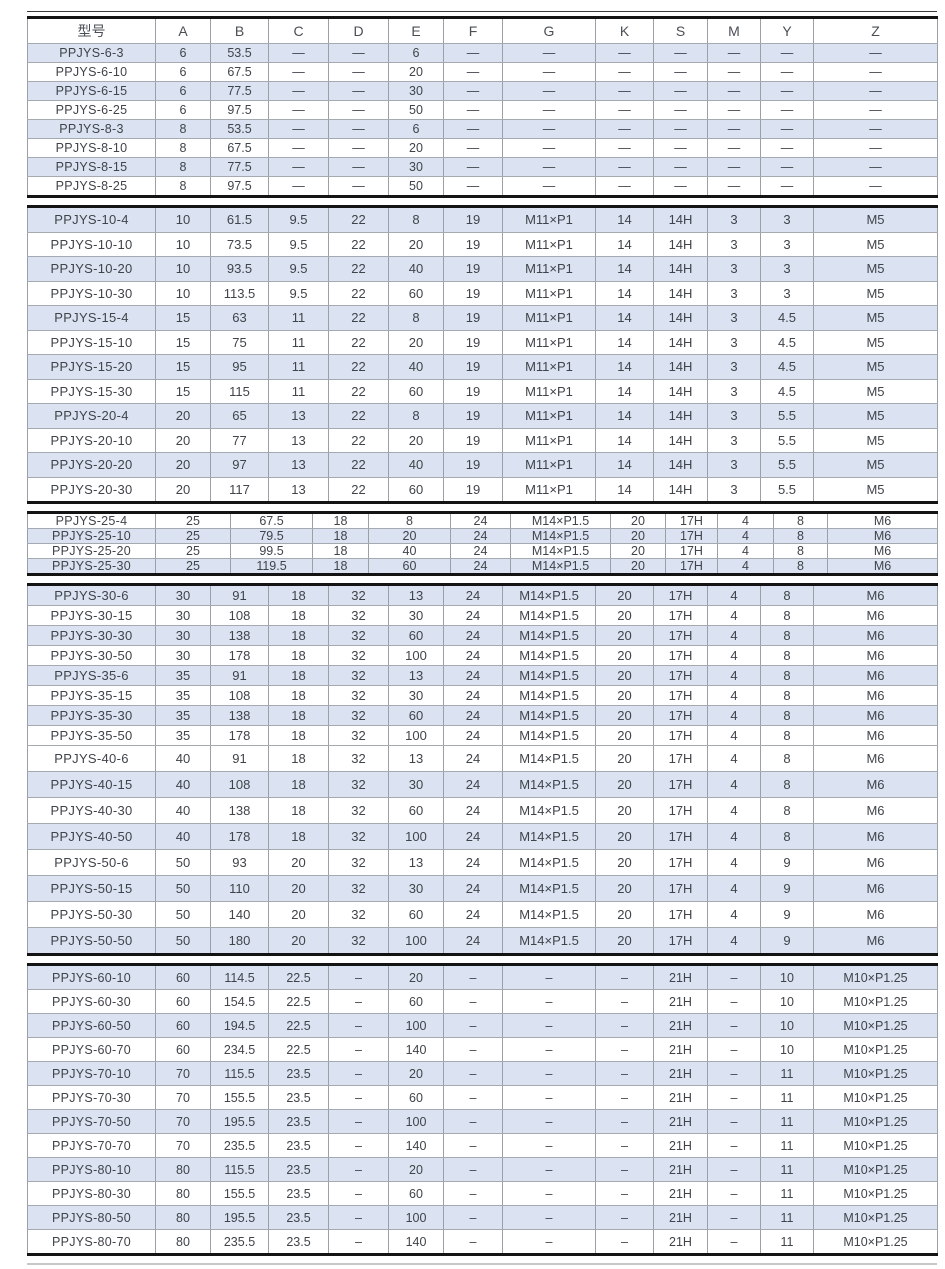 The image size is (945, 1269). I want to click on value-cell: 67.5, so click(239, 148).